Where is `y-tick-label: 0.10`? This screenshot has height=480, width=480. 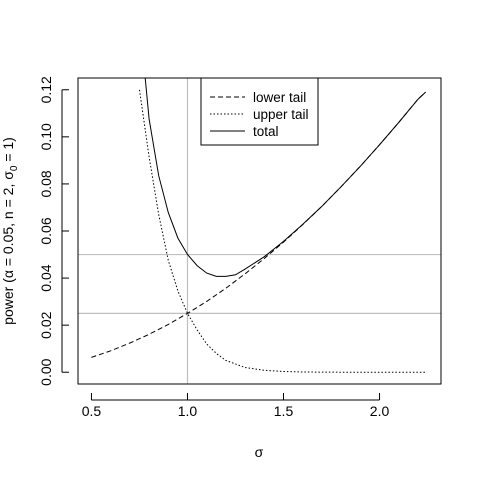
y-tick-label: 0.10 is located at coordinates (46, 136).